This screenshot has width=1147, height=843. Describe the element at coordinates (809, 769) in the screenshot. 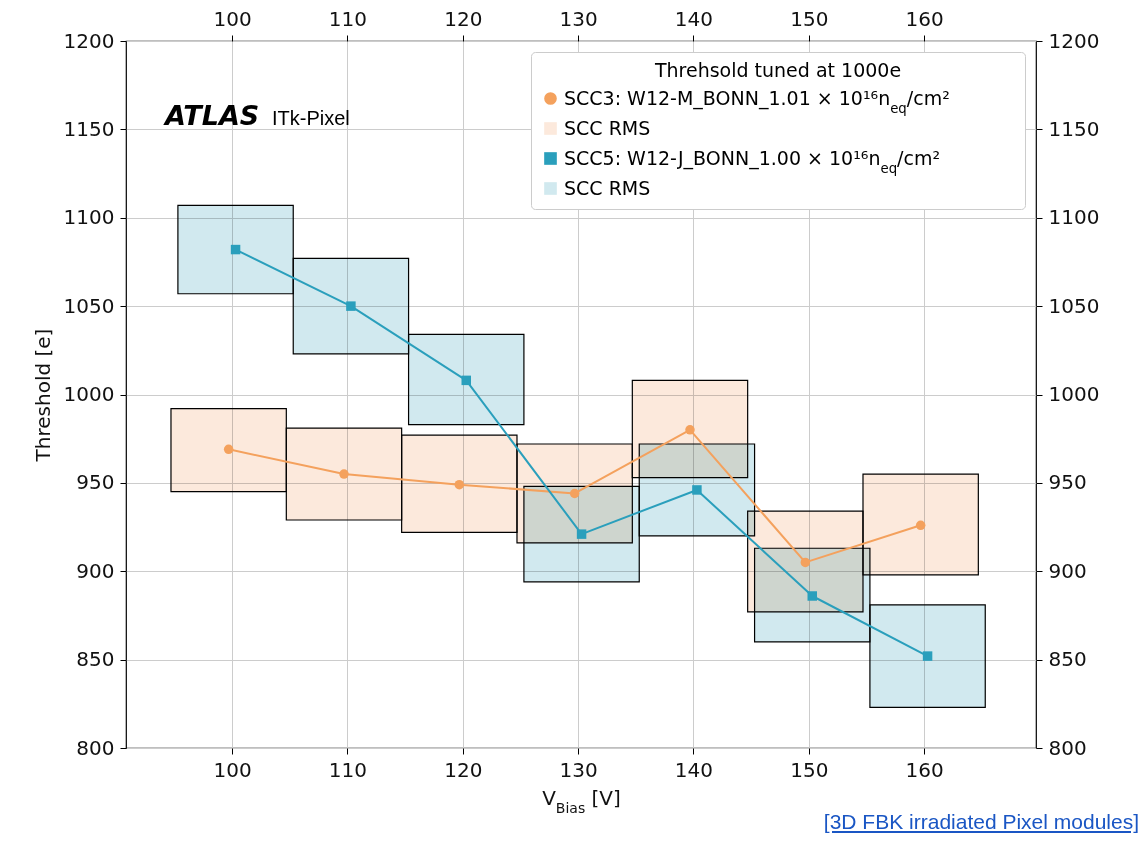

I see `x-tick-label: 150` at that location.